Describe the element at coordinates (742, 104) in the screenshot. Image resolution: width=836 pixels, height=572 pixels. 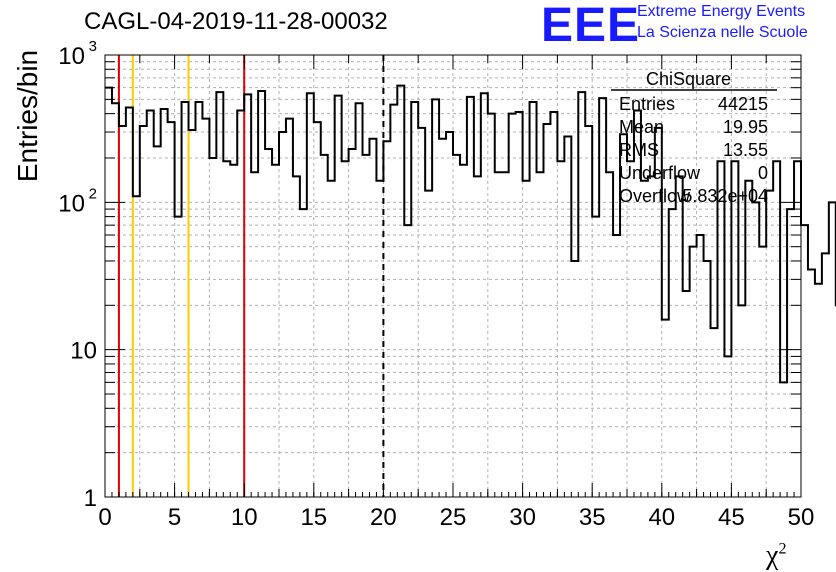
I see `stats-value-entries: 44215` at that location.